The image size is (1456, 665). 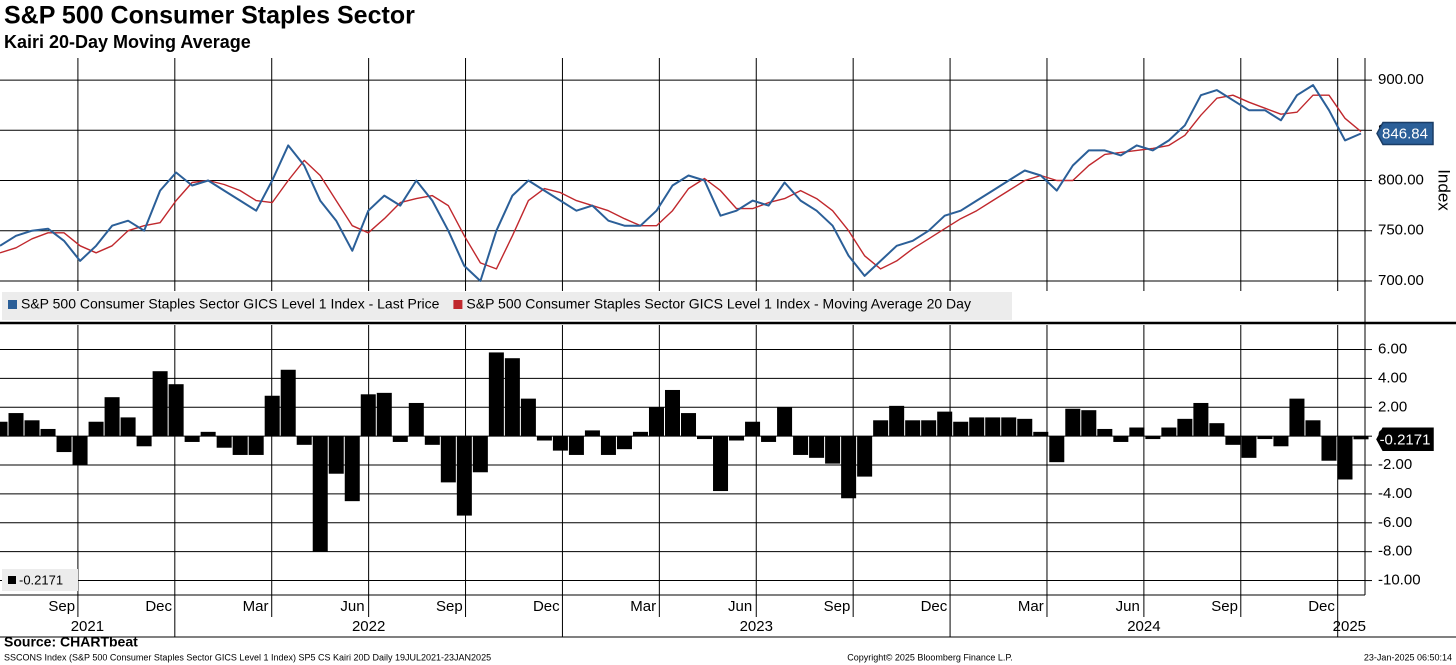 I want to click on y-tick-label: -10.00, so click(x=1399, y=580).